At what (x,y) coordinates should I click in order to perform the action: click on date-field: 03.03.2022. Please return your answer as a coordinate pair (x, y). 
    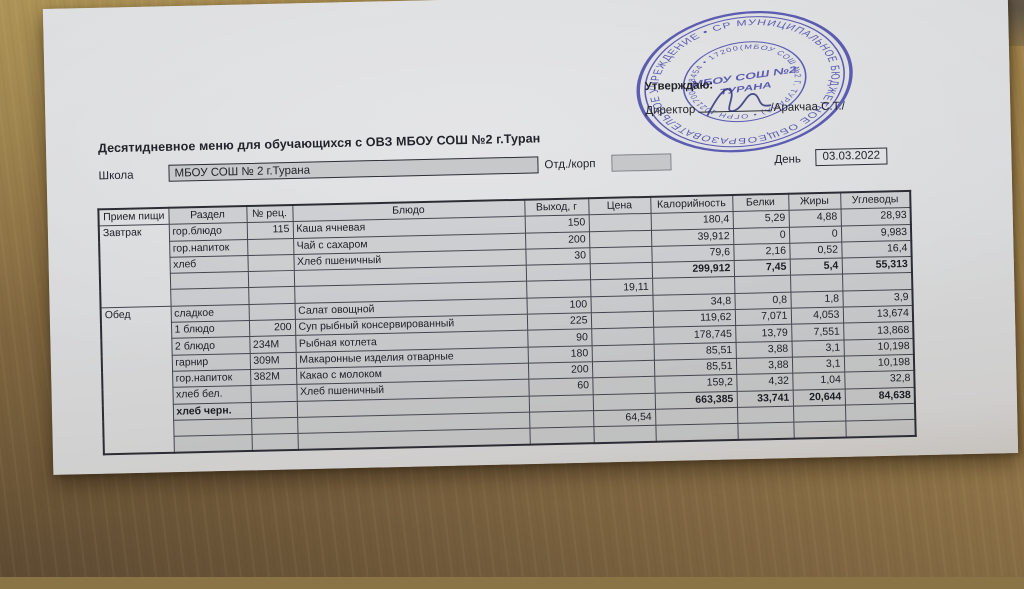
    Looking at the image, I should click on (851, 157).